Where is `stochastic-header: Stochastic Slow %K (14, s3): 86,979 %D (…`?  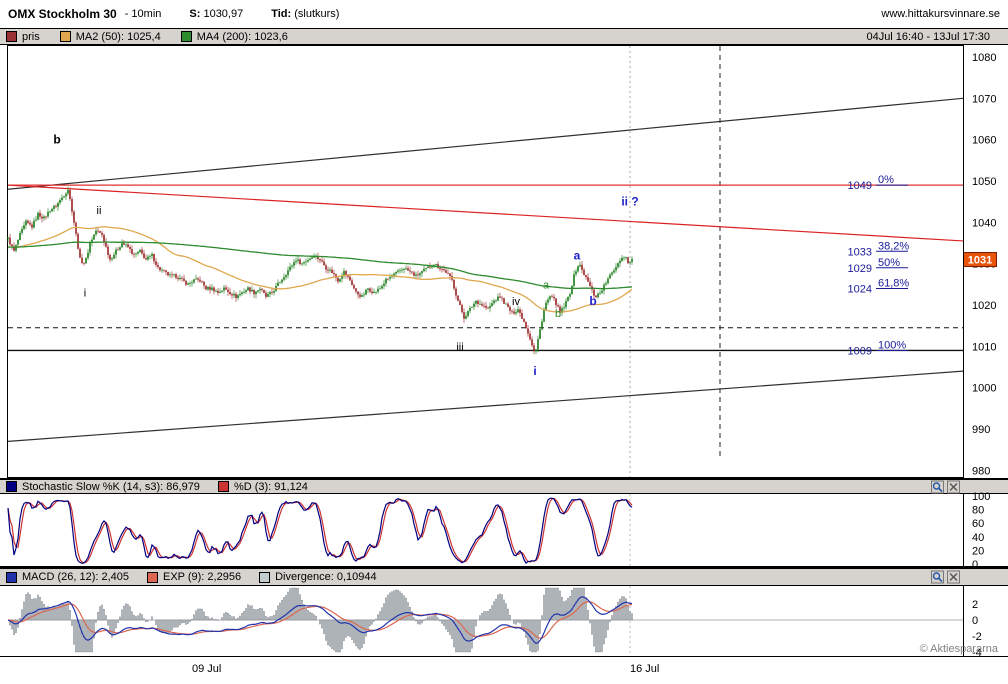
stochastic-header: Stochastic Slow %K (14, s3): 86,979 %D (… is located at coordinates (504, 486).